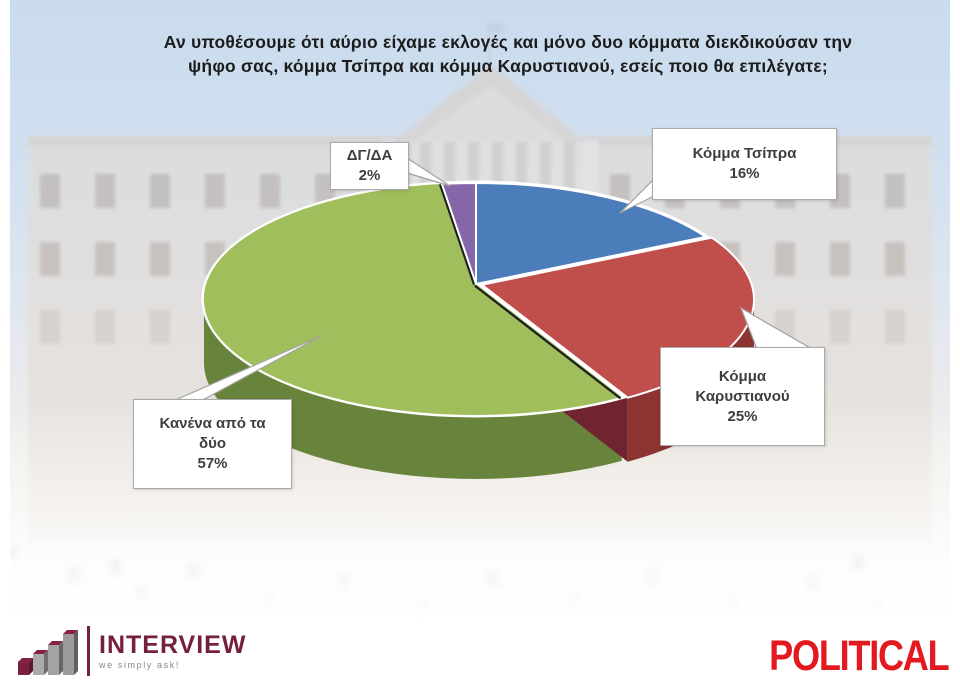  I want to click on callout-line: δύο, so click(212, 443).